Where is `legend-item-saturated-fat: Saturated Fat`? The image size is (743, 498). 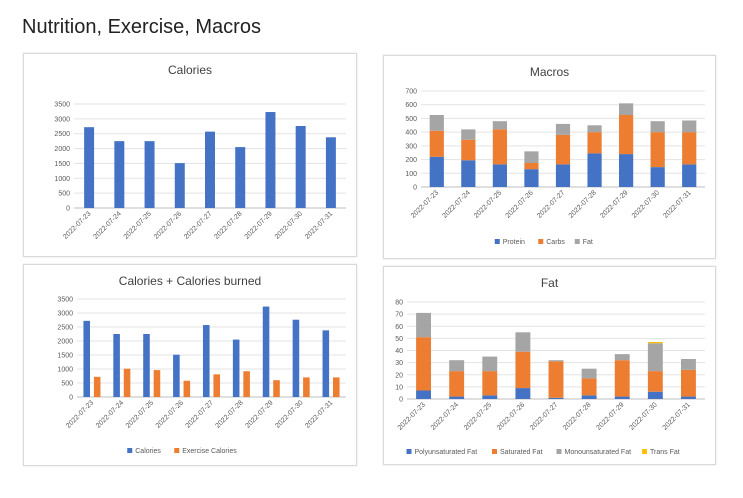
legend-item-saturated-fat: Saturated Fat is located at coordinates (517, 452).